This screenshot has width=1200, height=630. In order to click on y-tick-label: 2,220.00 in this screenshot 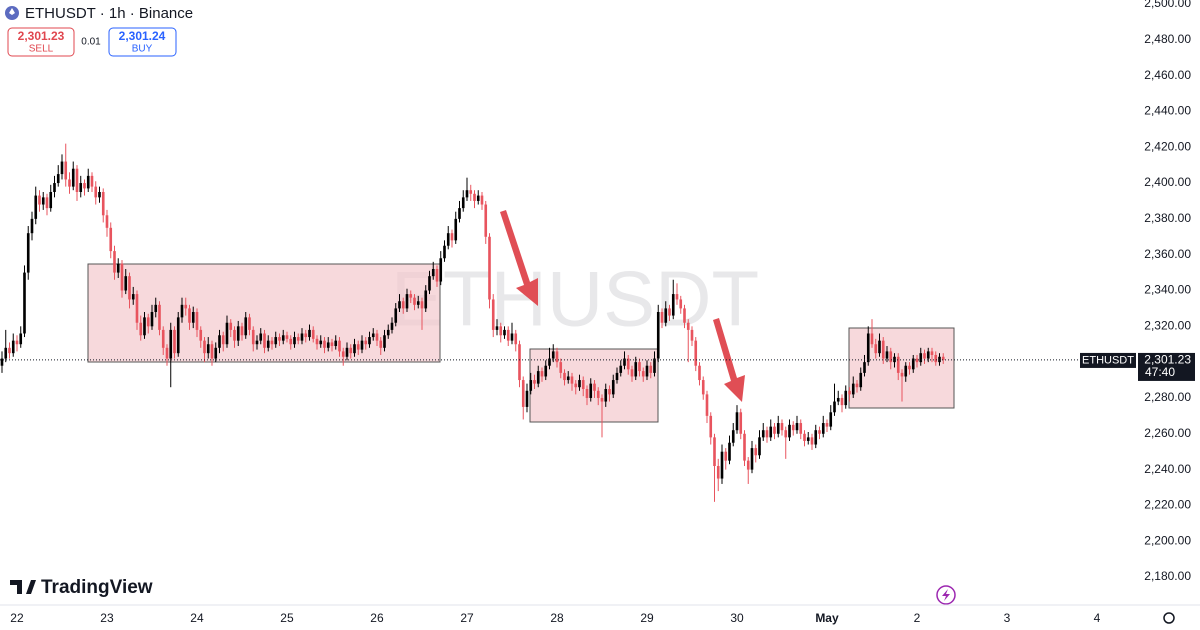, I will do `click(1167, 505)`.